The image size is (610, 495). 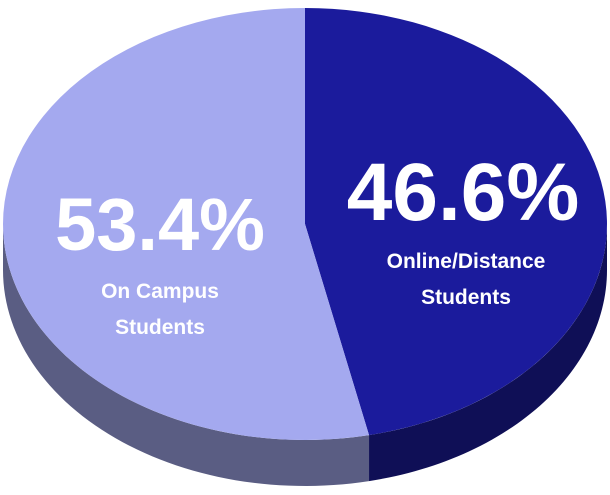 What do you see at coordinates (466, 279) in the screenshot?
I see `category-label: Online/Distance Students` at bounding box center [466, 279].